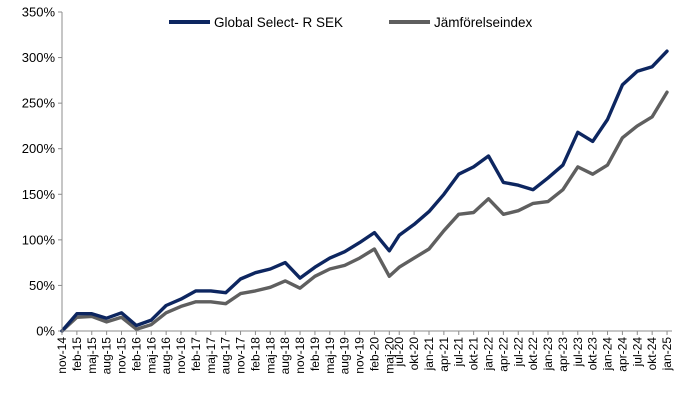 The height and width of the screenshot is (400, 687). I want to click on x-tick-label: aug-17, so click(226, 356).